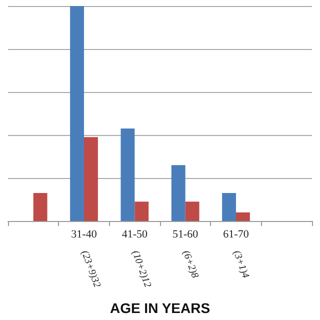  What do you see at coordinates (240, 264) in the screenshot?
I see `text: (3+1)4` at bounding box center [240, 264].